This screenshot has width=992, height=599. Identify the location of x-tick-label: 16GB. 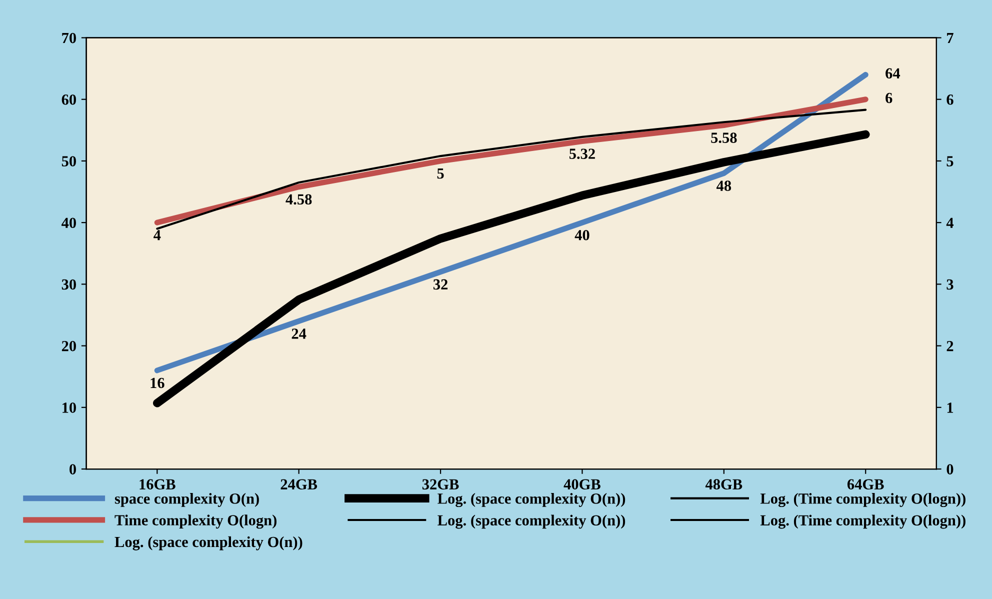
(158, 484).